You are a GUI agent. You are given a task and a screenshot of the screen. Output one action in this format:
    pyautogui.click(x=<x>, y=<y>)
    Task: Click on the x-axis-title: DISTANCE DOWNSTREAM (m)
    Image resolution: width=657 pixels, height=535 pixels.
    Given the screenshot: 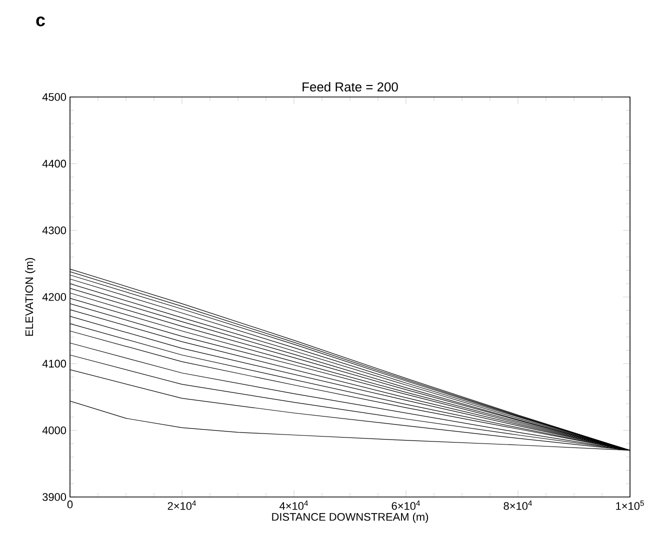 What is the action you would take?
    pyautogui.click(x=350, y=517)
    